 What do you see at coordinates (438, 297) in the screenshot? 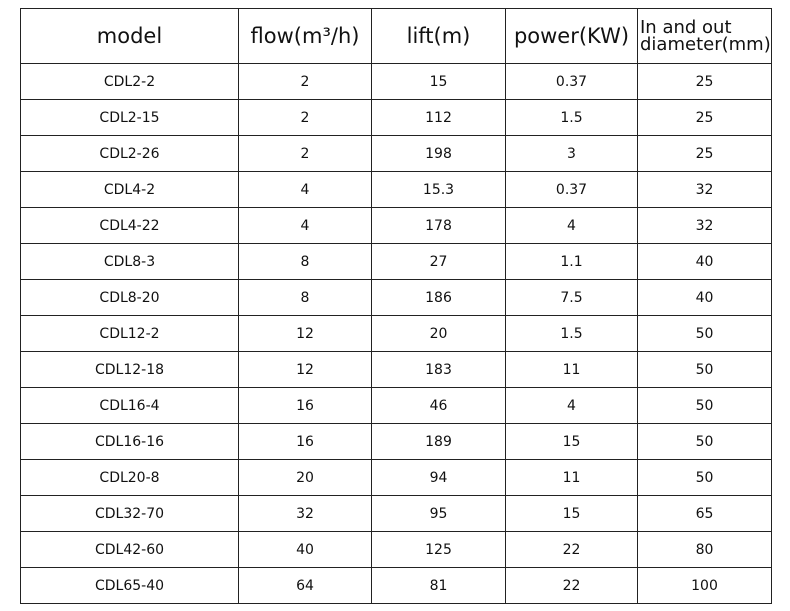
I see `table-cell: 186` at bounding box center [438, 297].